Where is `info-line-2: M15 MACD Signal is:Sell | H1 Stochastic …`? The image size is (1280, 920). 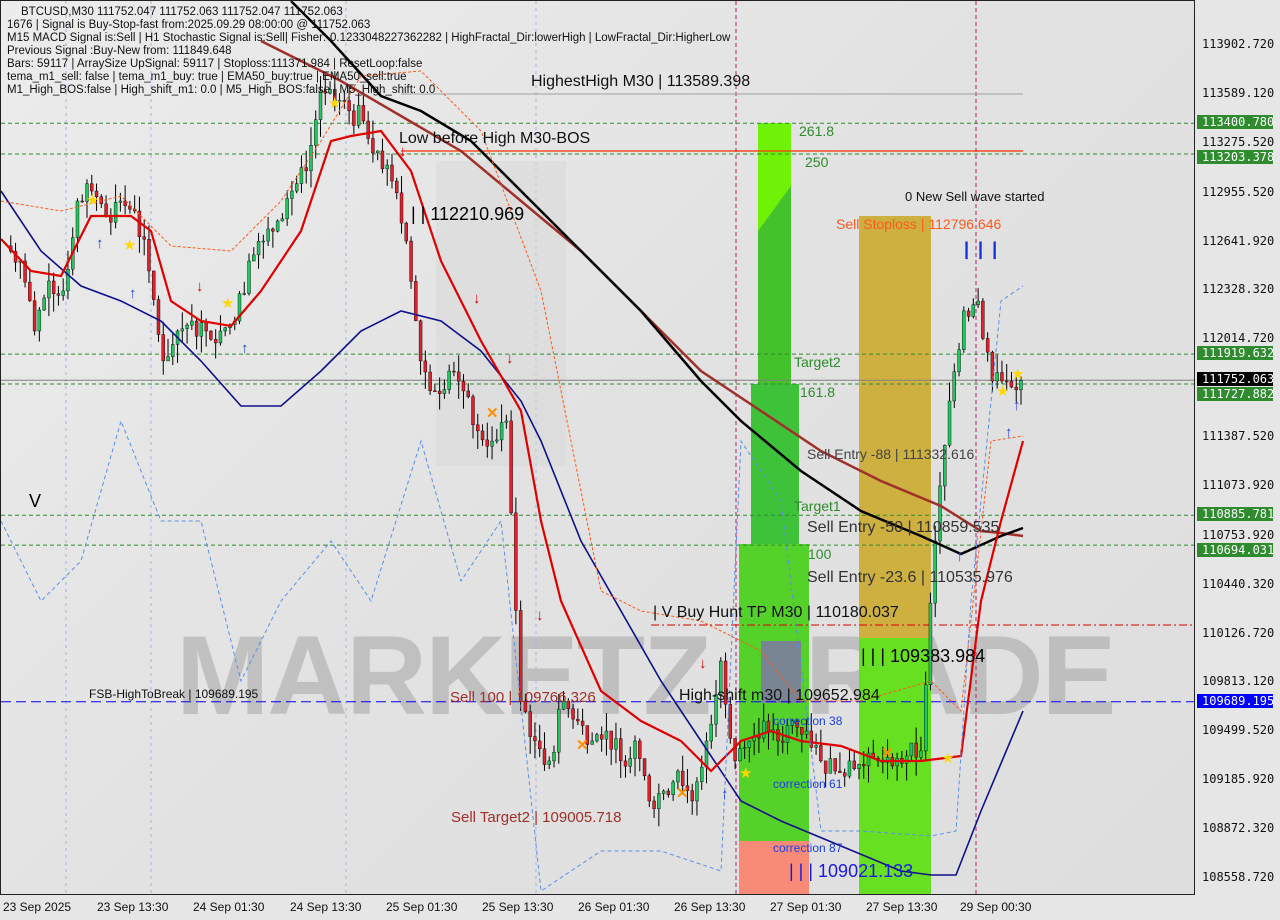
info-line-2: M15 MACD Signal is:Sell | H1 Stochastic … is located at coordinates (369, 38).